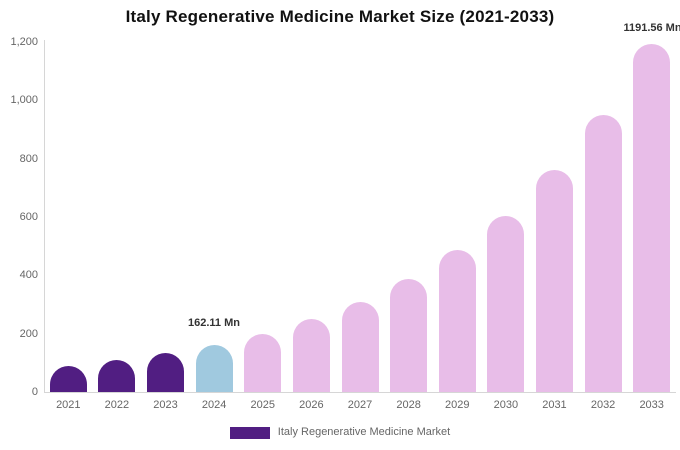  Describe the element at coordinates (408, 405) in the screenshot. I see `x-tick-2028: 2028` at that location.